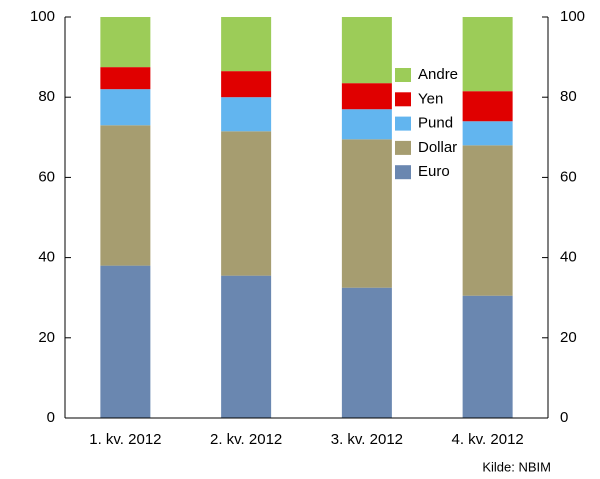  What do you see at coordinates (516, 466) in the screenshot?
I see `source: Kilde: NBIM` at bounding box center [516, 466].